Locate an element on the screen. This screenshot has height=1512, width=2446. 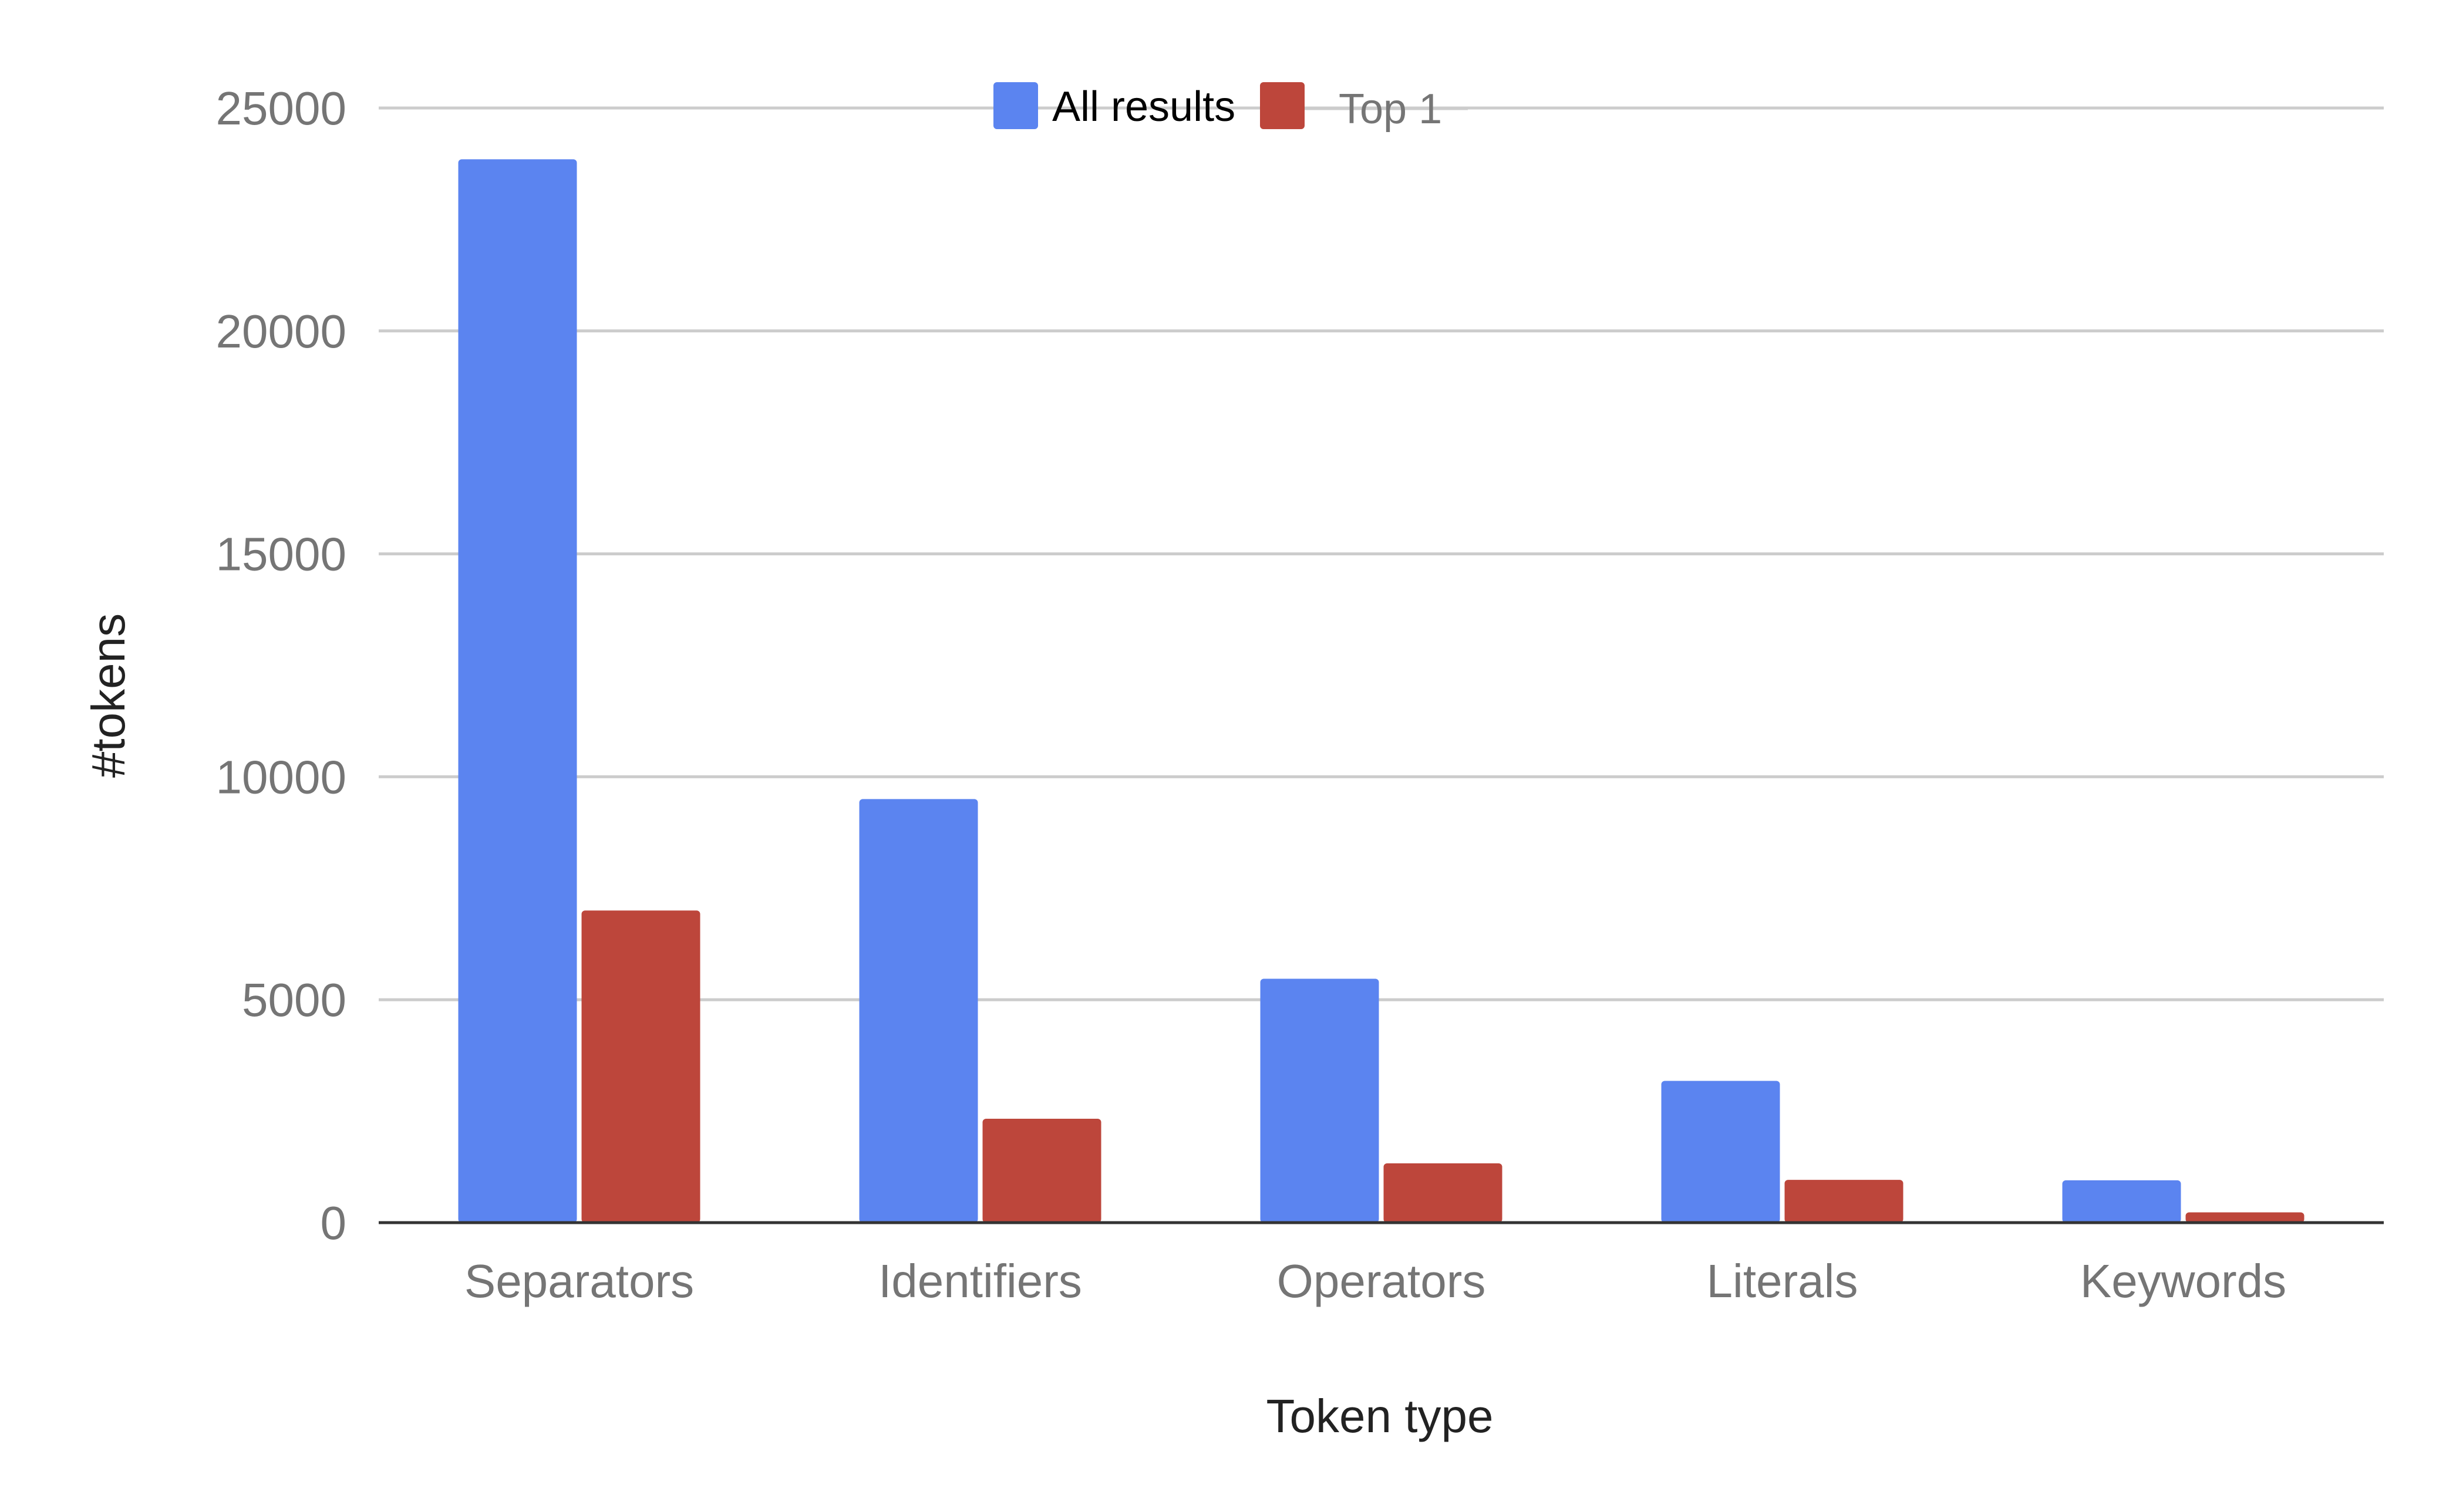
bar-top-1-separators is located at coordinates (640, 1066).